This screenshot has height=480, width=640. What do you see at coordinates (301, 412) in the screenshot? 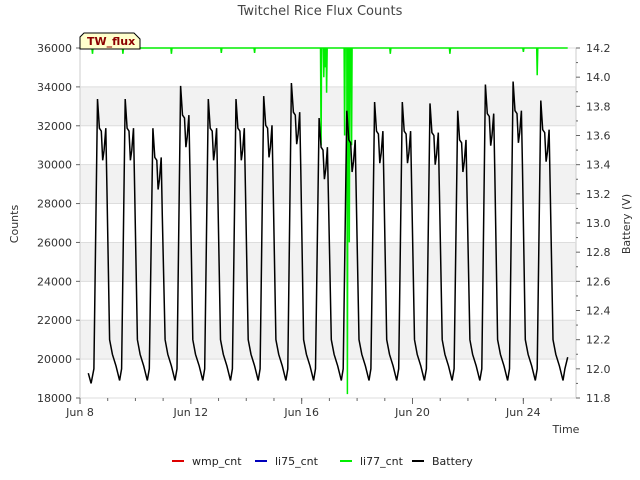
I see `x-tick-label: Jun 16` at bounding box center [301, 412].